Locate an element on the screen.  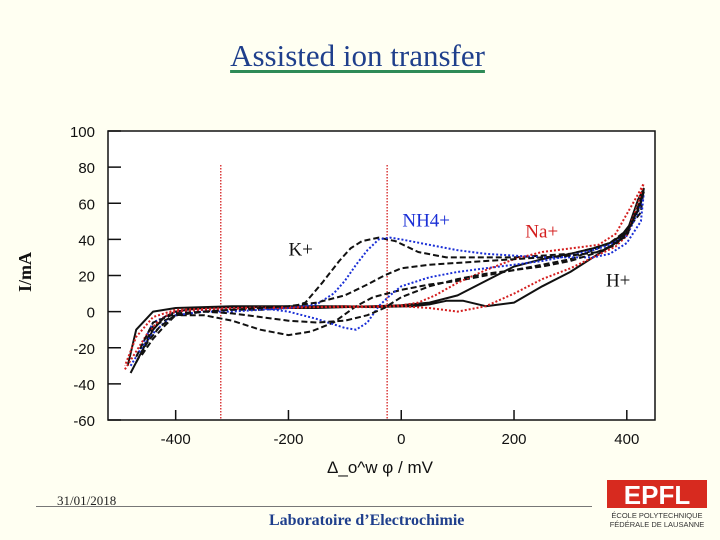
svg-text: I/mA is located at coordinates (25, 272).